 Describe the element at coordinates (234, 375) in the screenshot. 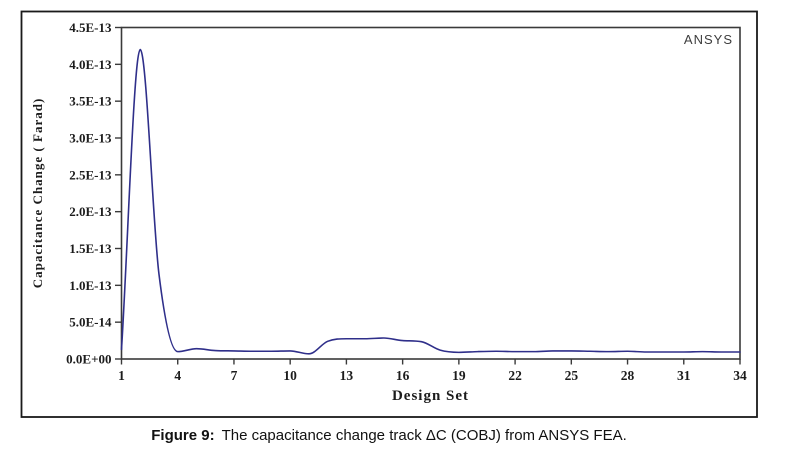

I see `x-tick-label: 7` at that location.